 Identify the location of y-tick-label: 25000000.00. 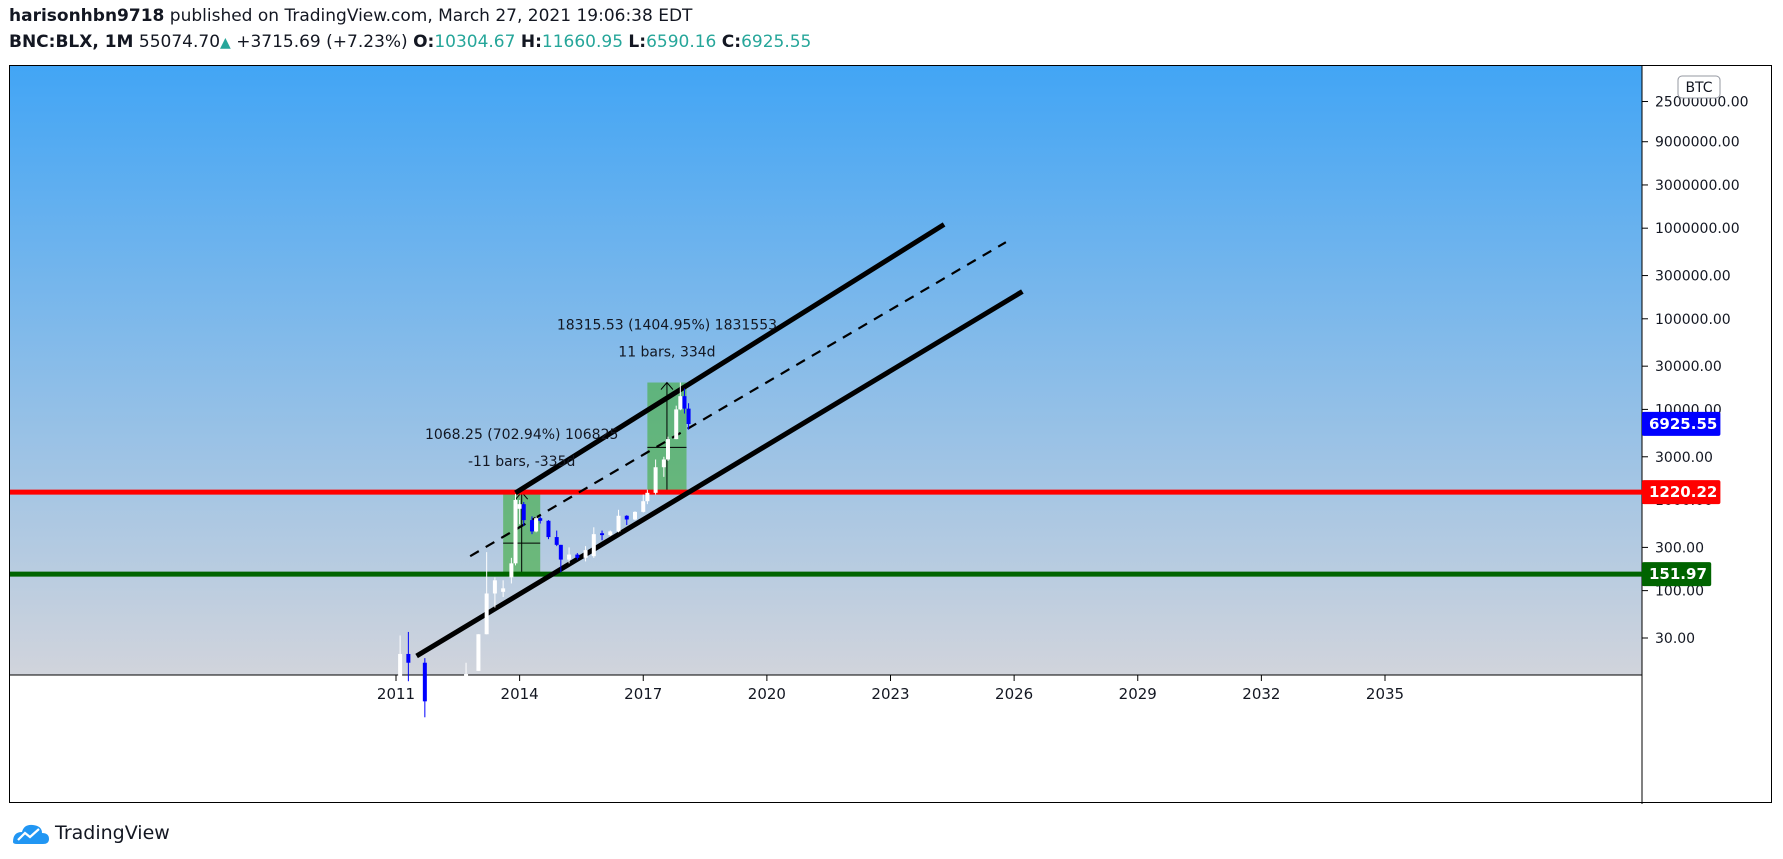
(1702, 103).